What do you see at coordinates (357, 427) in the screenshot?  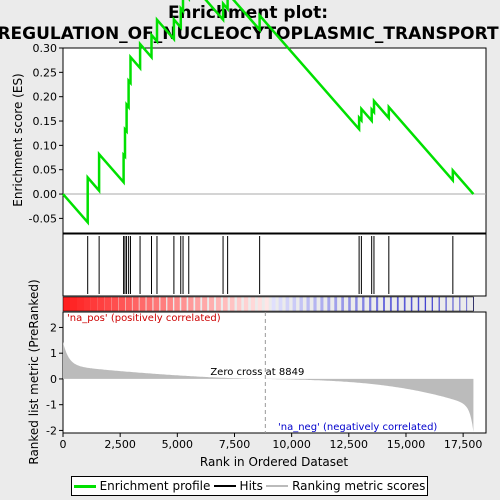 I see `neg-correlated-label: 'na_neg' (negatively correlated)` at bounding box center [357, 427].